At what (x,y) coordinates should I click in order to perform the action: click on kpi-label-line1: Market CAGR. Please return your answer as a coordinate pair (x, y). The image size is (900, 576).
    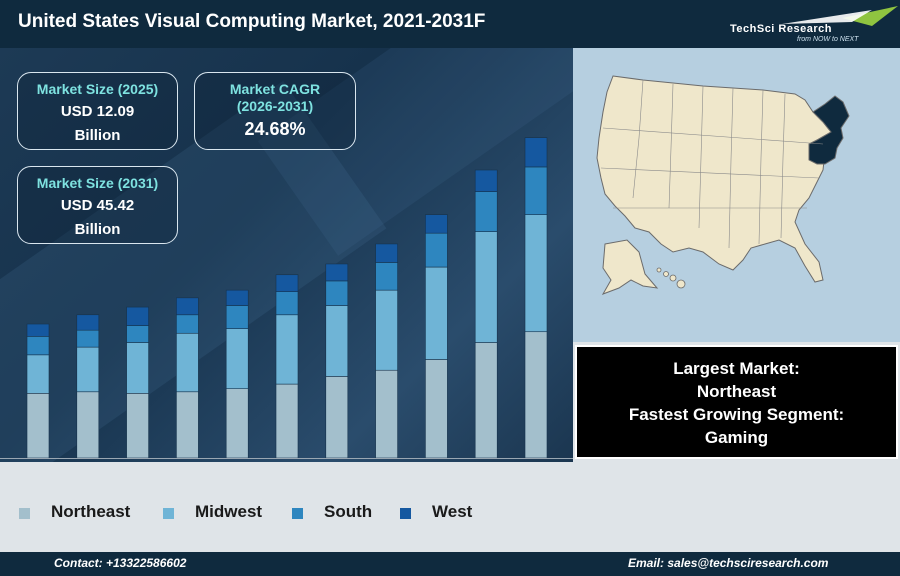
    Looking at the image, I should click on (275, 89).